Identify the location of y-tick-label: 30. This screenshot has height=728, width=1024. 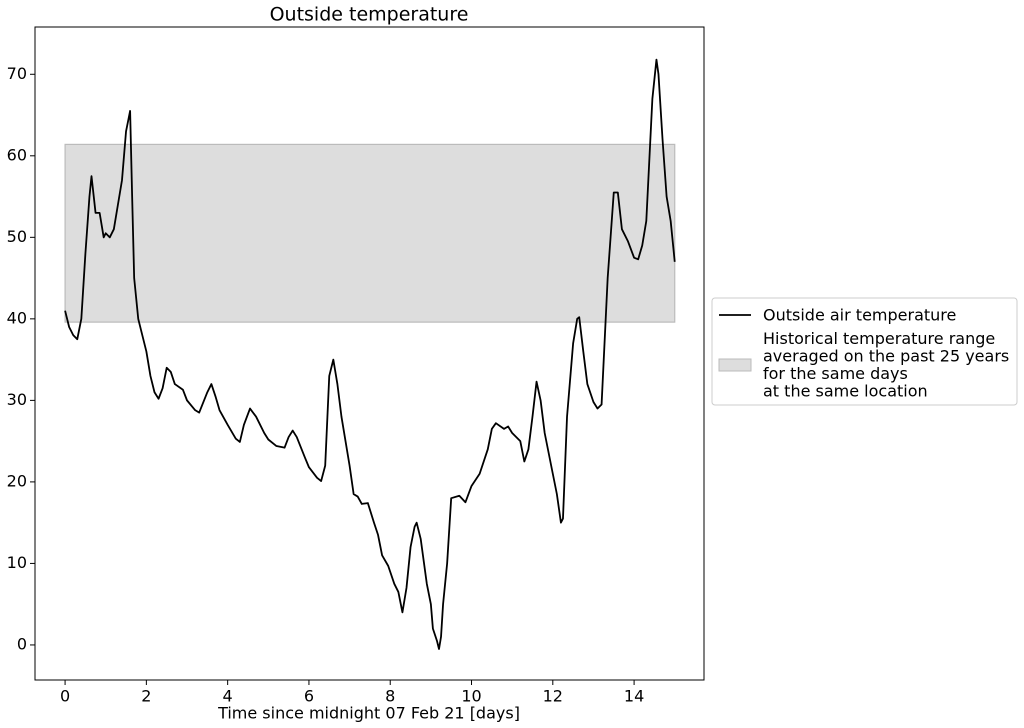
(17, 399).